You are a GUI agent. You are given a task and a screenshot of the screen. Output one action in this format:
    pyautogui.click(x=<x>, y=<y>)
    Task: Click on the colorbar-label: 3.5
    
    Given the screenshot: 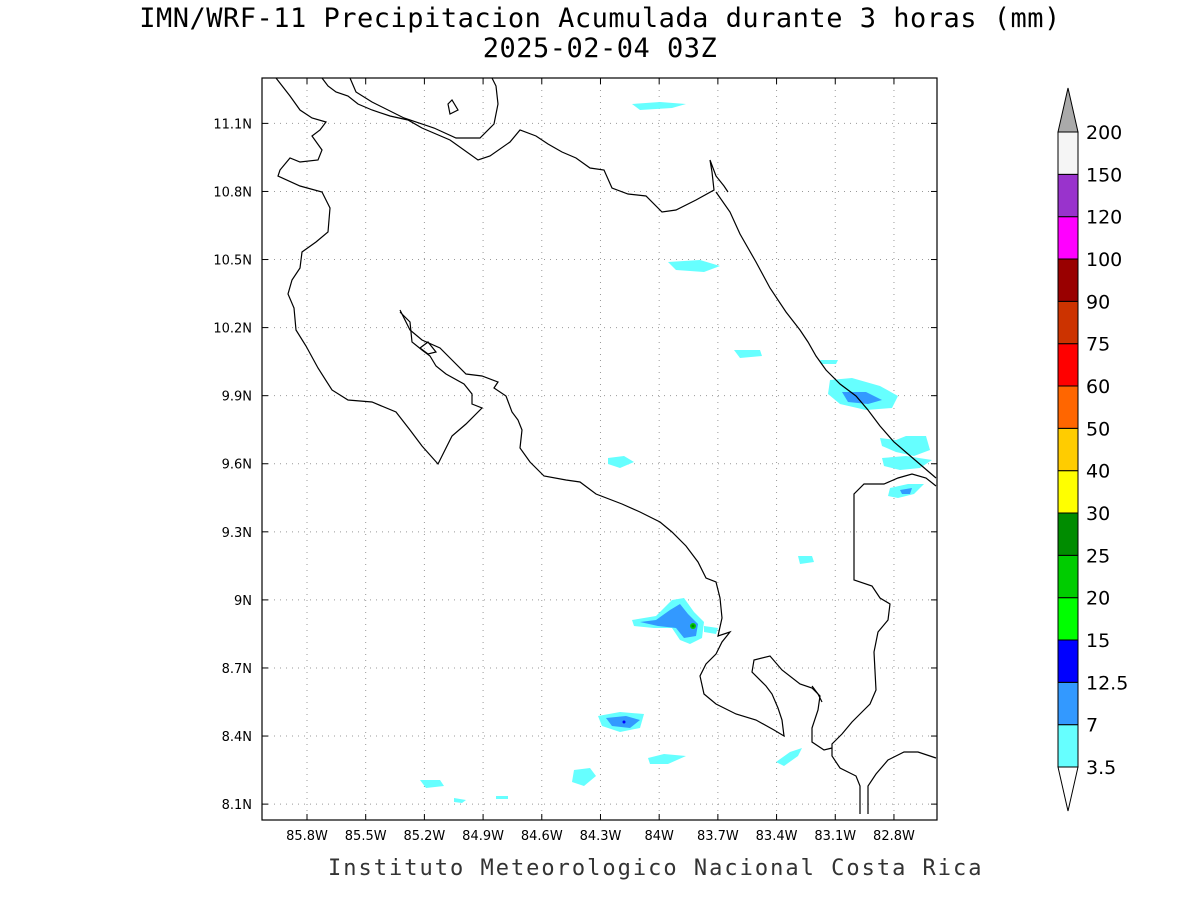 What is the action you would take?
    pyautogui.click(x=1101, y=768)
    